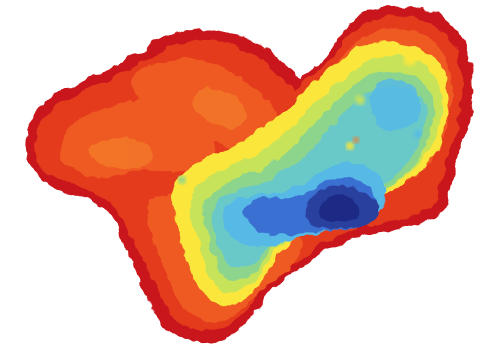  What do you see at coordinates (395, 105) in the screenshot?
I see `contour-sky-northeast` at bounding box center [395, 105].